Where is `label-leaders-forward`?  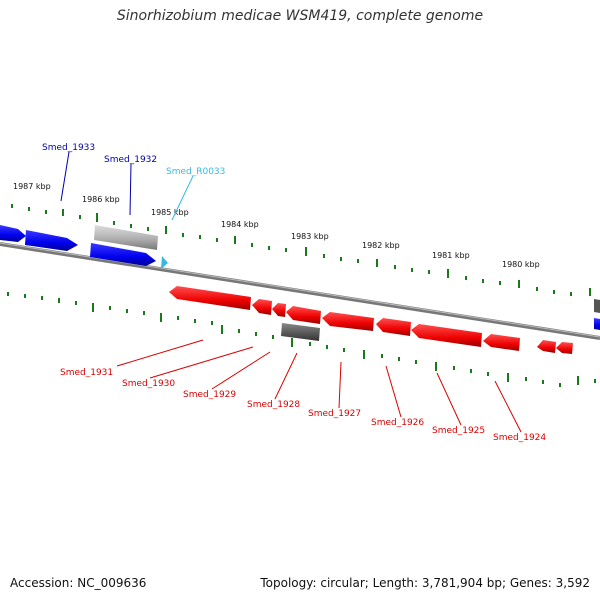
label-leaders-forward is located at coordinates (96, 183).